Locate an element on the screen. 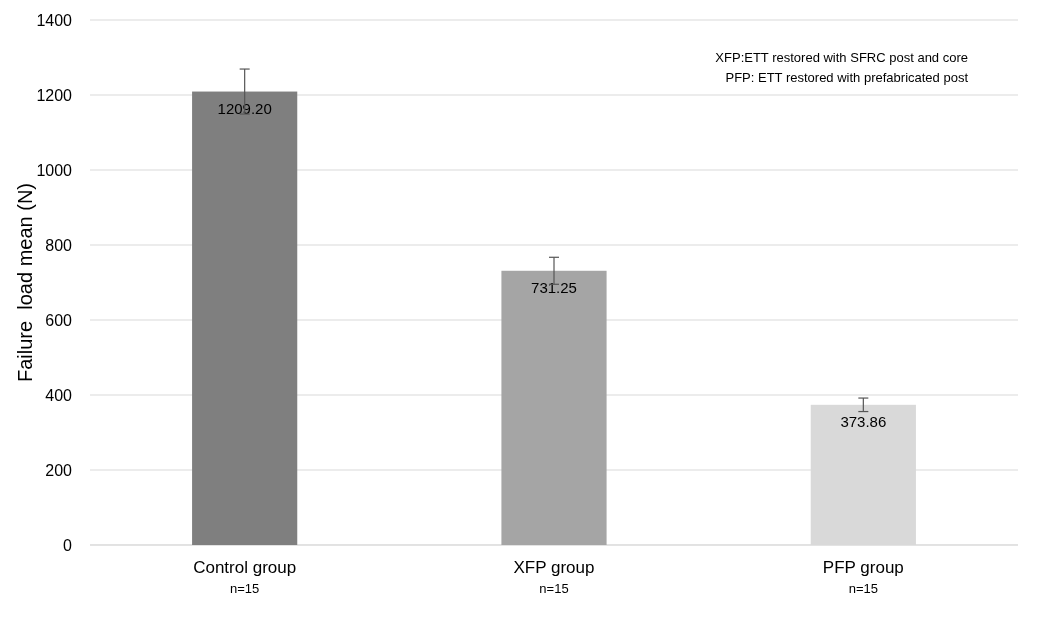 This screenshot has width=1038, height=621. y-tick-label: 600 is located at coordinates (59, 320).